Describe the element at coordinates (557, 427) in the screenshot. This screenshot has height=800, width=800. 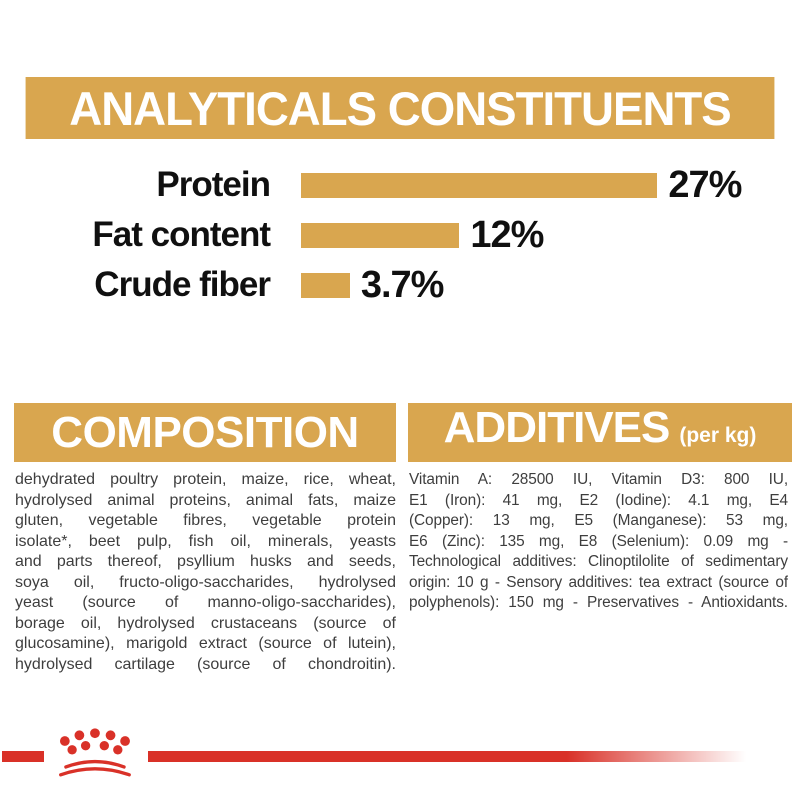
I see `additives-title: ADDITIVES` at that location.